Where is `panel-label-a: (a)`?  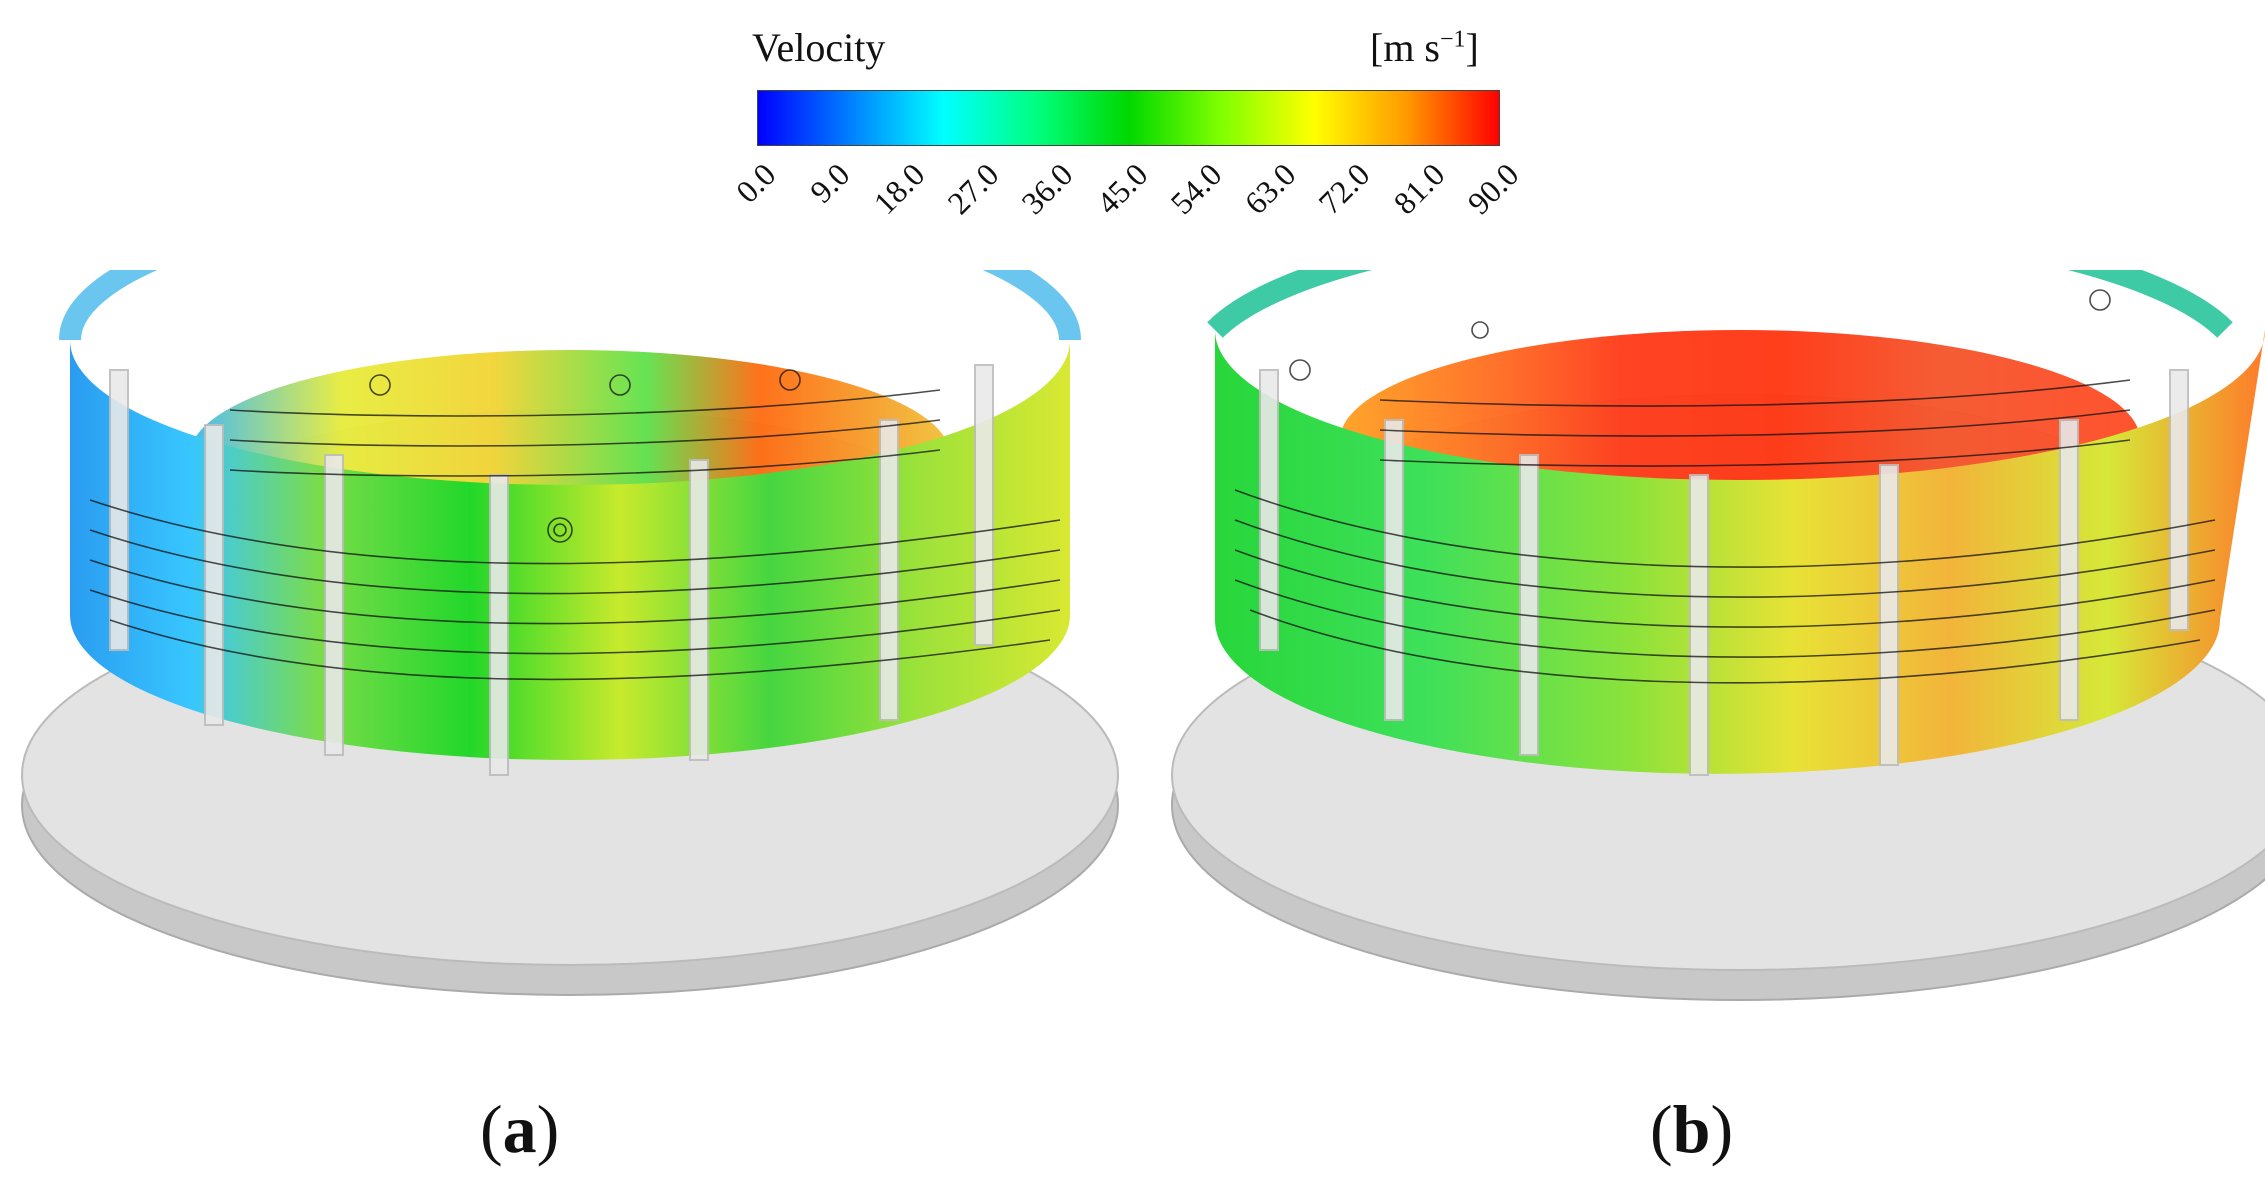 panel-label-a: (a) is located at coordinates (520, 1129).